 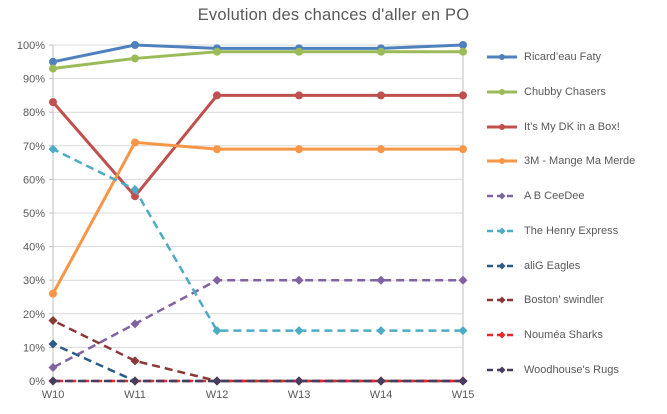 What do you see at coordinates (575, 266) in the screenshot?
I see `legend-item: aliG Eagles` at bounding box center [575, 266].